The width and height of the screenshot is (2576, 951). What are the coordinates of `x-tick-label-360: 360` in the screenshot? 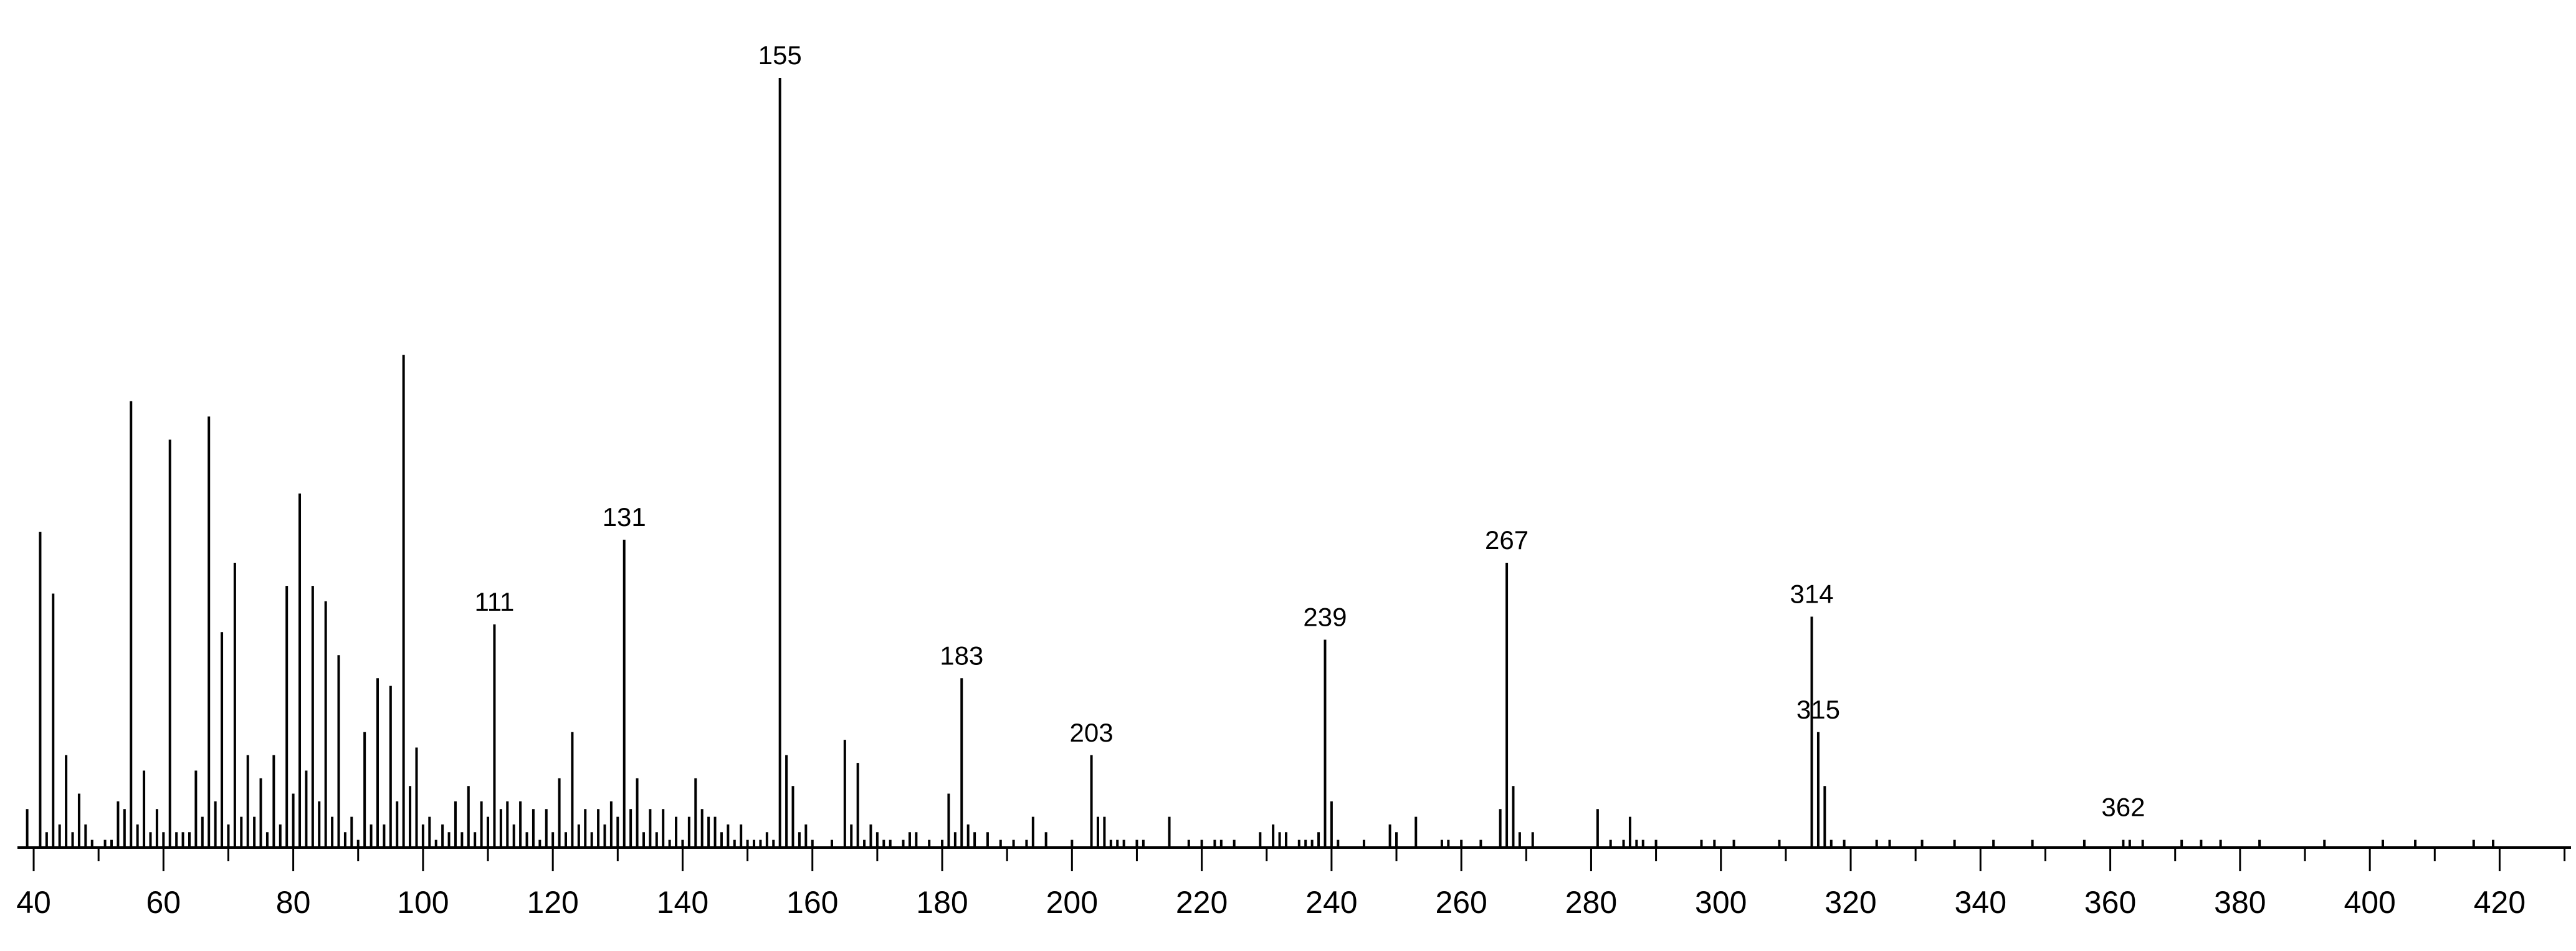 It's located at (2110, 902).